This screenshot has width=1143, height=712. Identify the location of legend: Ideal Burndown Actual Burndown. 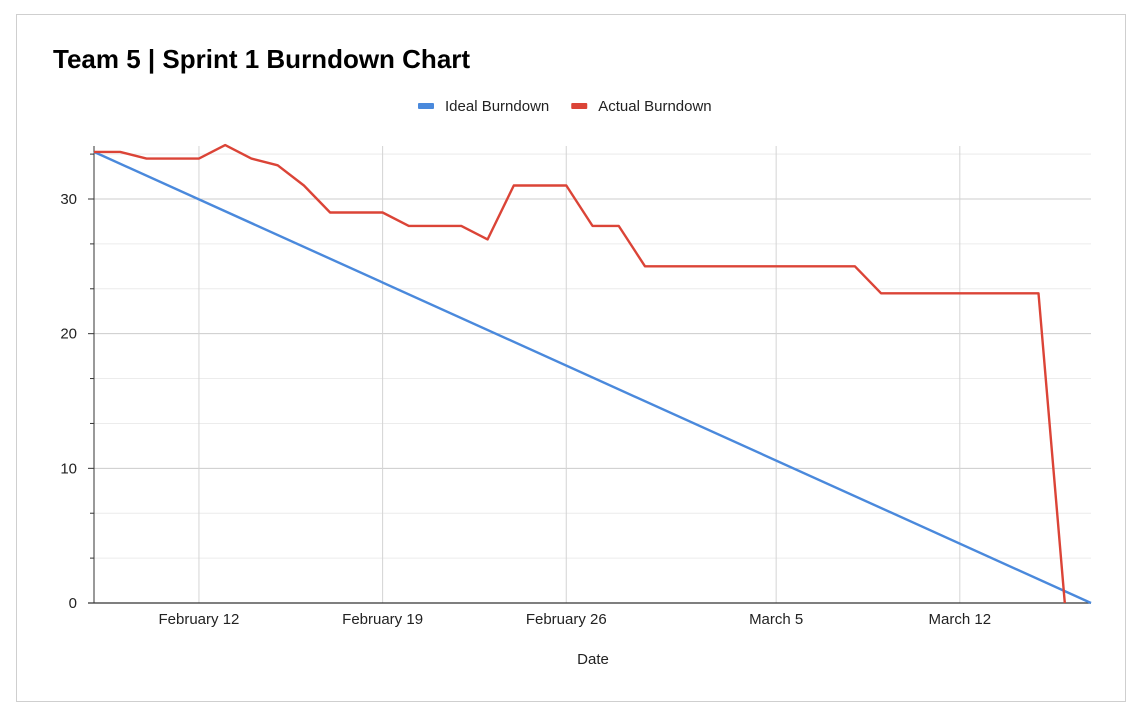
(565, 106).